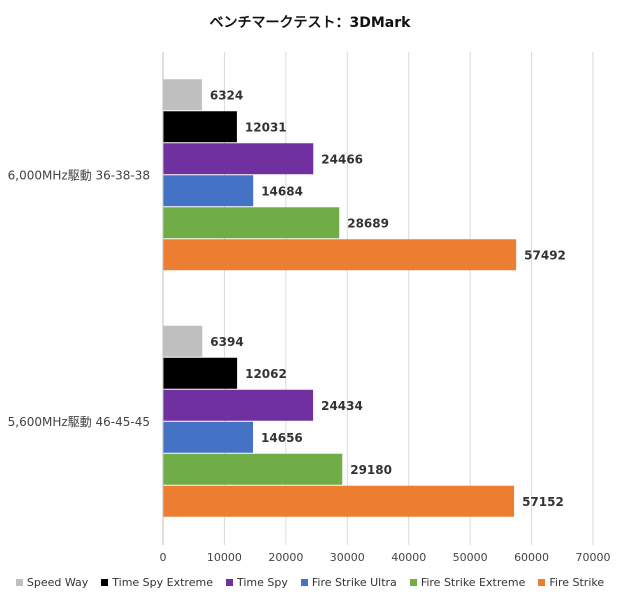 This screenshot has height=600, width=620. I want to click on legend-label: Fire Strike, so click(577, 582).